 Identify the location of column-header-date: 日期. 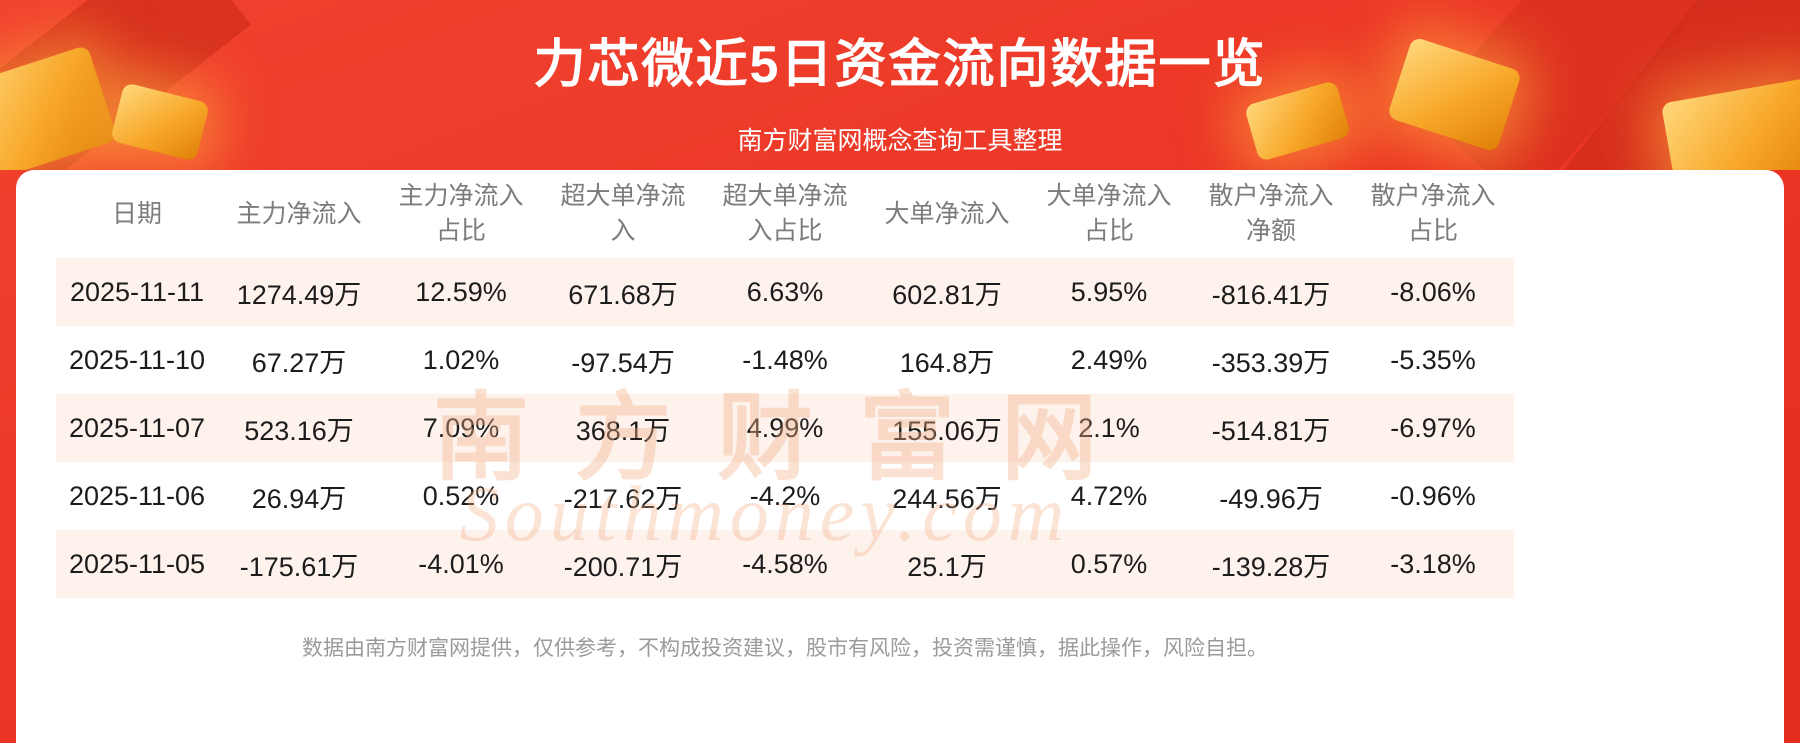
(136, 213).